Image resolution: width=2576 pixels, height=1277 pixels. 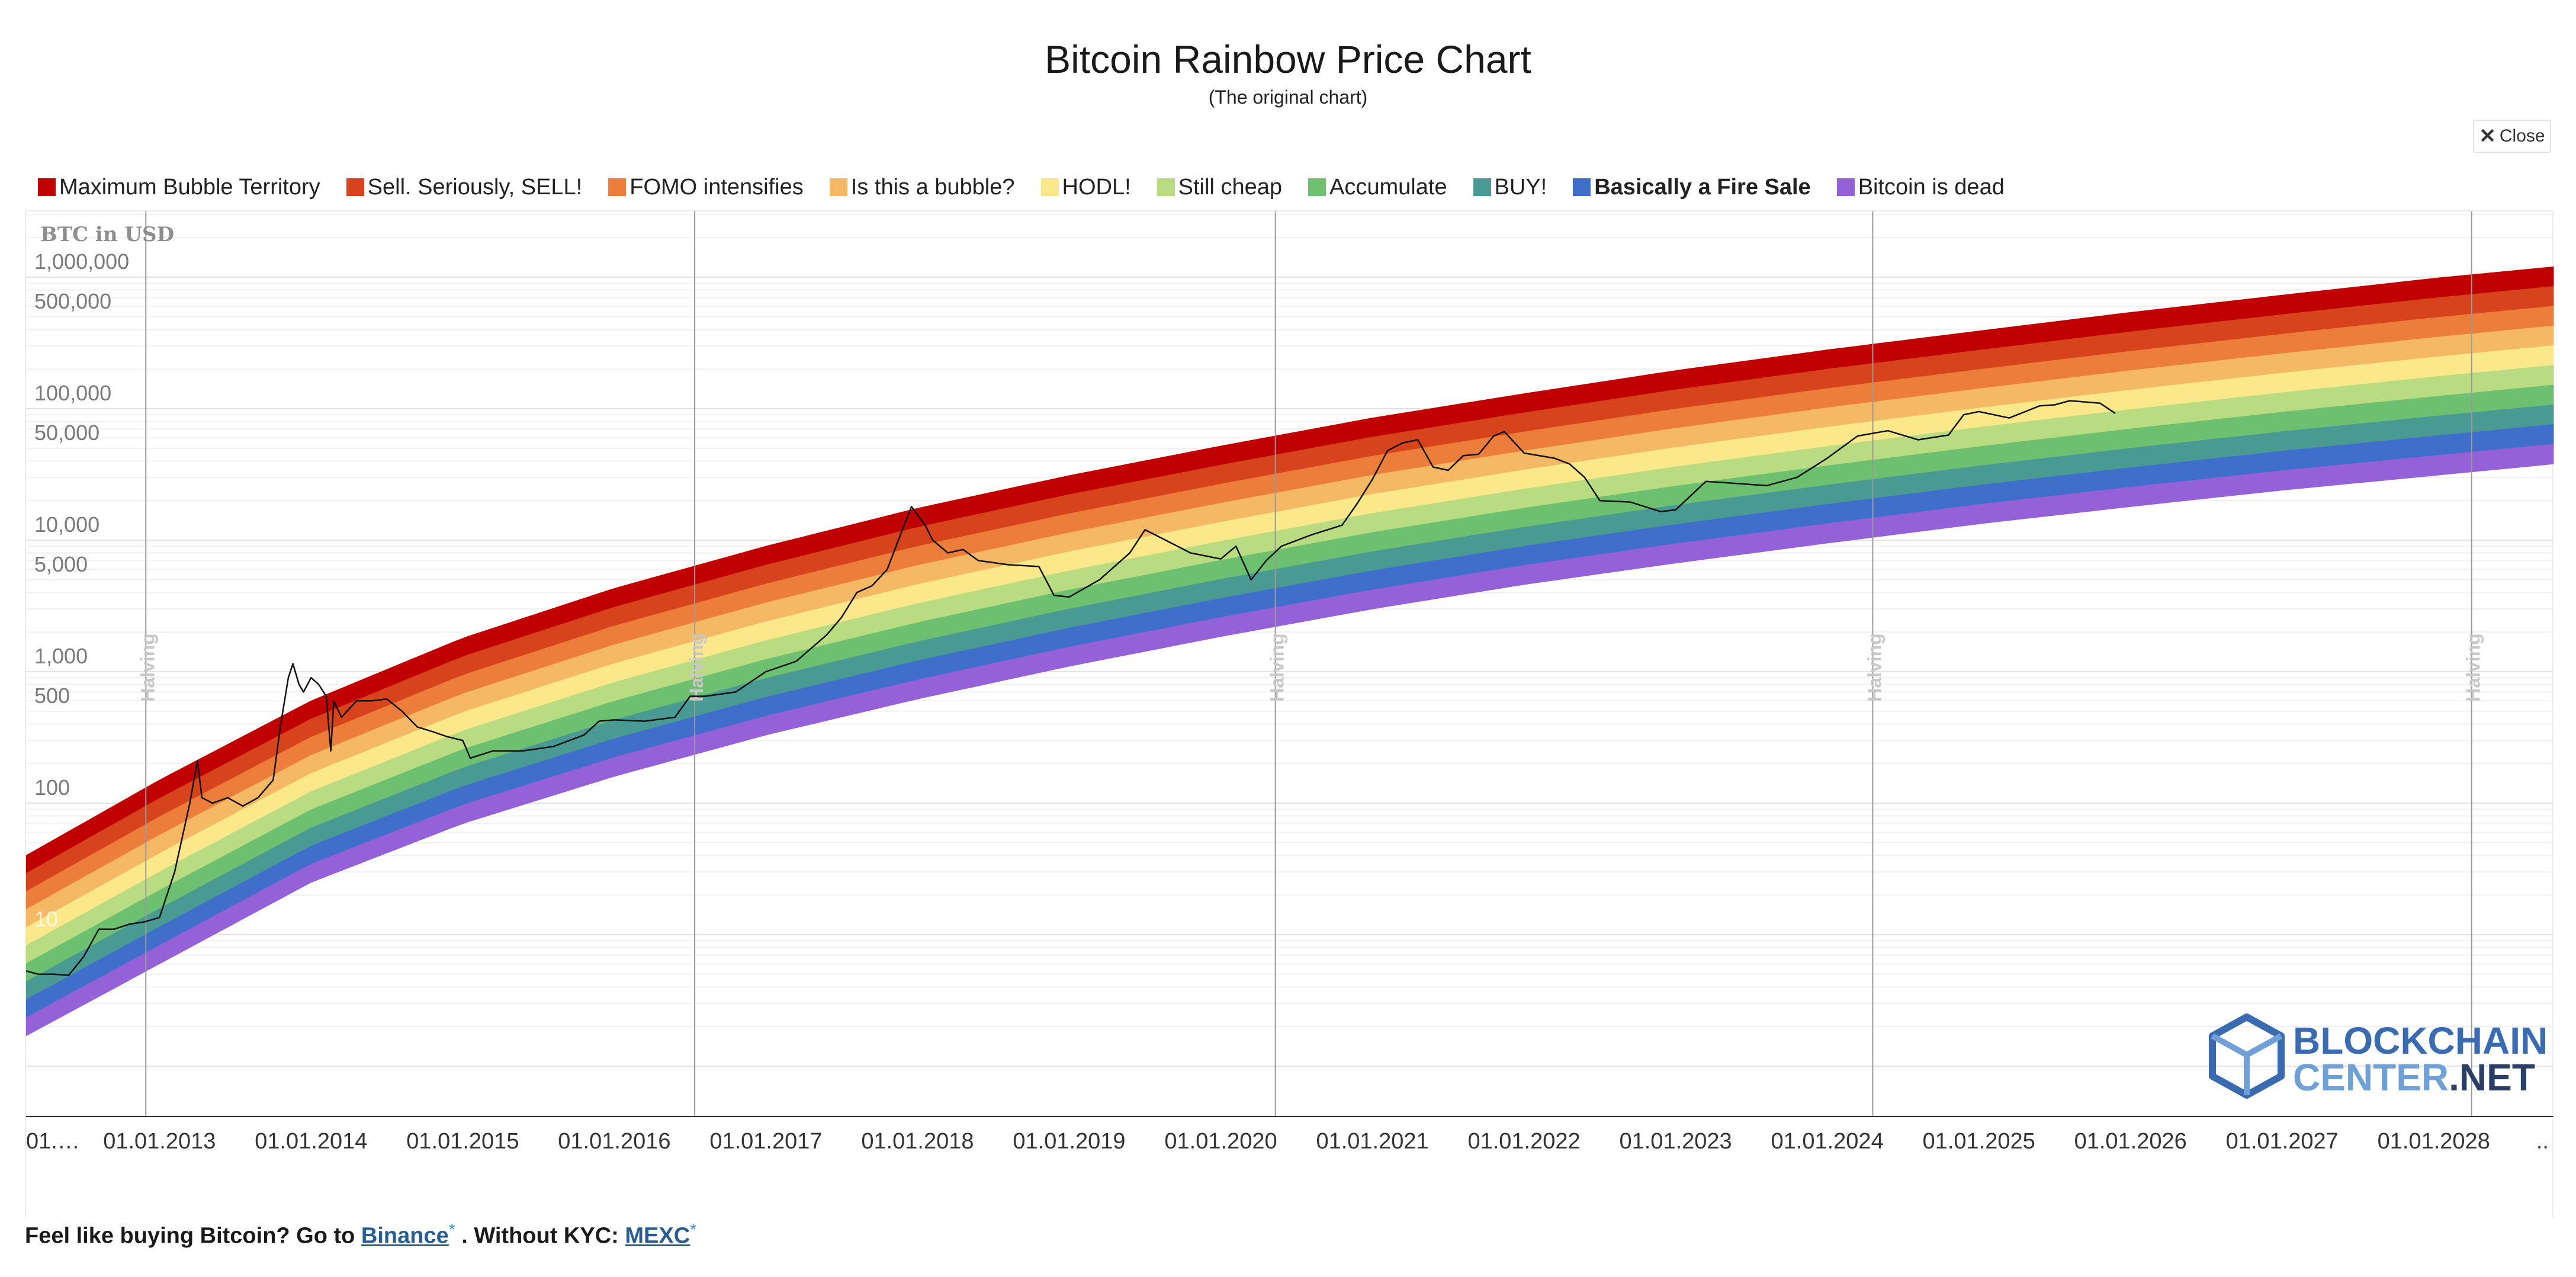 I want to click on legend-item: Is this a bubble?, so click(x=922, y=187).